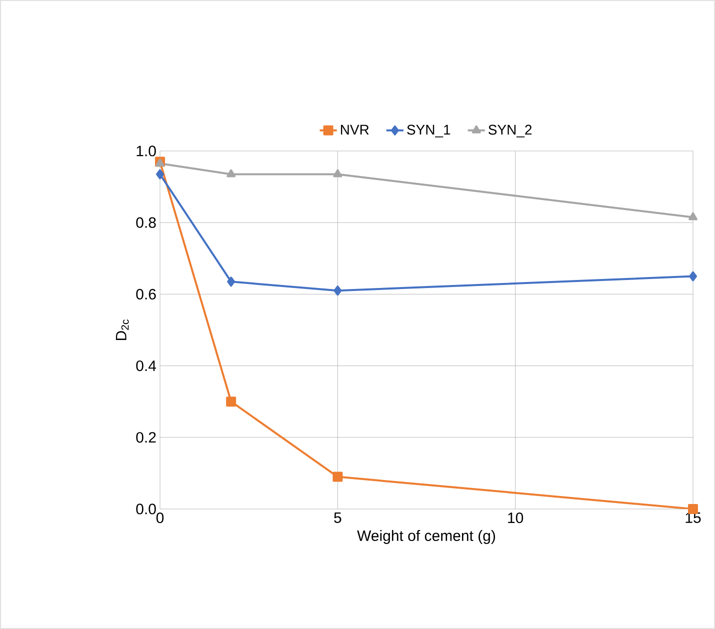  Describe the element at coordinates (122, 330) in the screenshot. I see `y-axis-title: D$_{2c}$` at that location.